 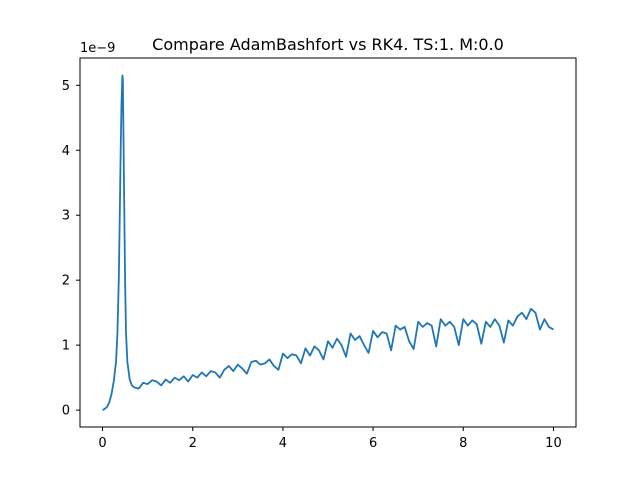 What do you see at coordinates (193, 443) in the screenshot?
I see `x-tick-label: 2` at bounding box center [193, 443].